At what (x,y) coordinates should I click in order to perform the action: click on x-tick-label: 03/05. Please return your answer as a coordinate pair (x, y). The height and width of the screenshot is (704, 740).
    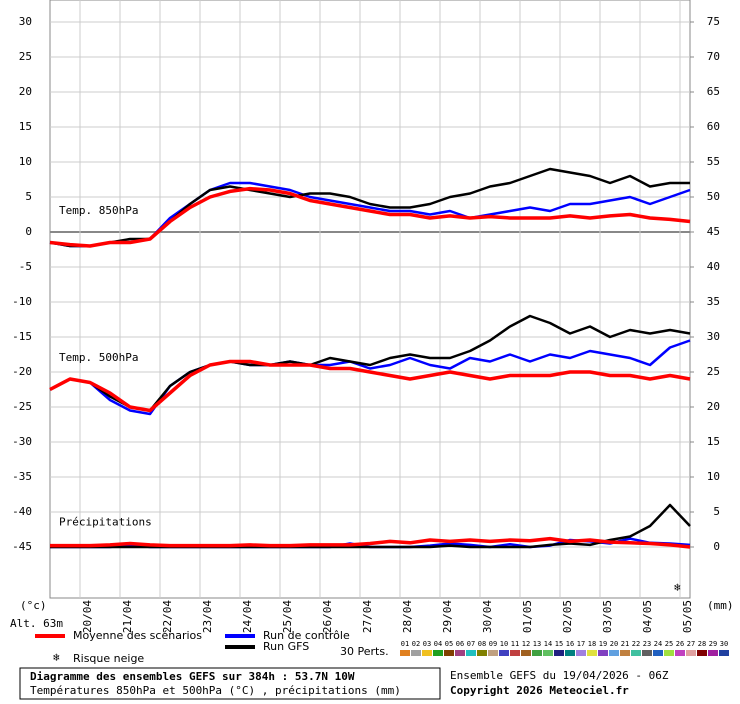
    Looking at the image, I should click on (607, 616).